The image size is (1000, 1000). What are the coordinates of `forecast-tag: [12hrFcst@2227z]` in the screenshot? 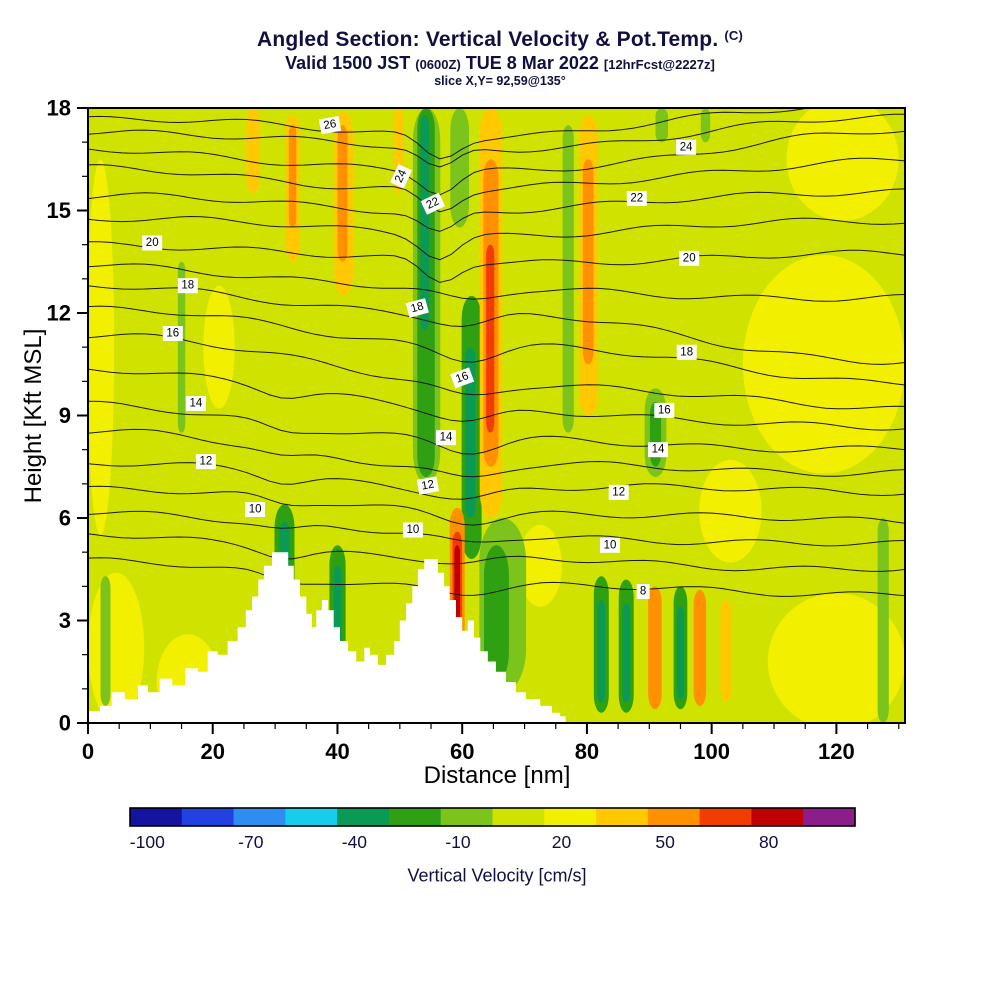 It's located at (659, 64).